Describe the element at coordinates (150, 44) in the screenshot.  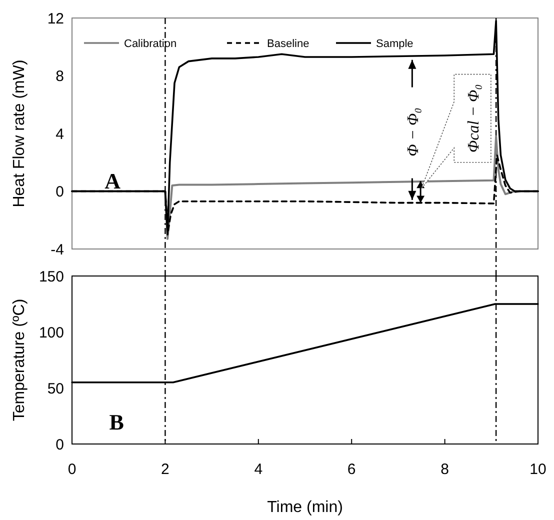
I see `legend-label: Calibration` at that location.